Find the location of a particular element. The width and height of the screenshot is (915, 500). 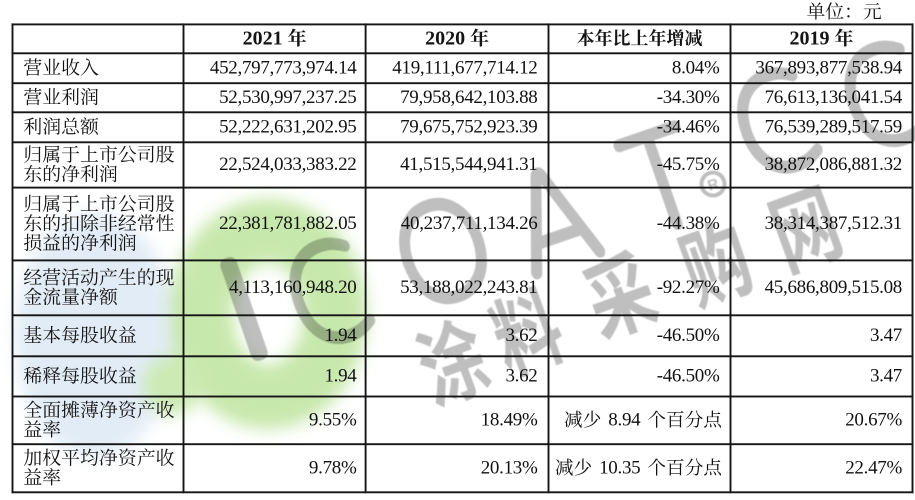

svg-text: 367,893,877,538.94 is located at coordinates (828, 67).